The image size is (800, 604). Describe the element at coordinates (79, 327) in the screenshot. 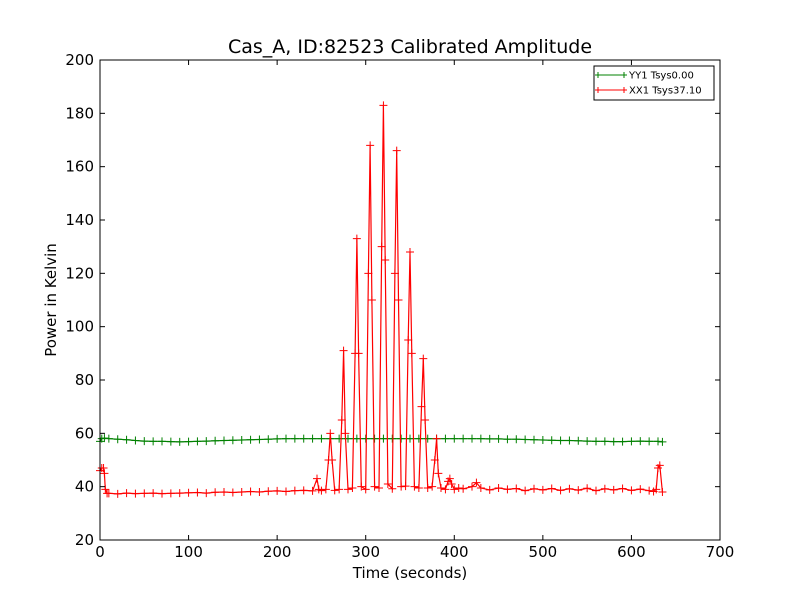

I see `y-tick-label: 100` at that location.